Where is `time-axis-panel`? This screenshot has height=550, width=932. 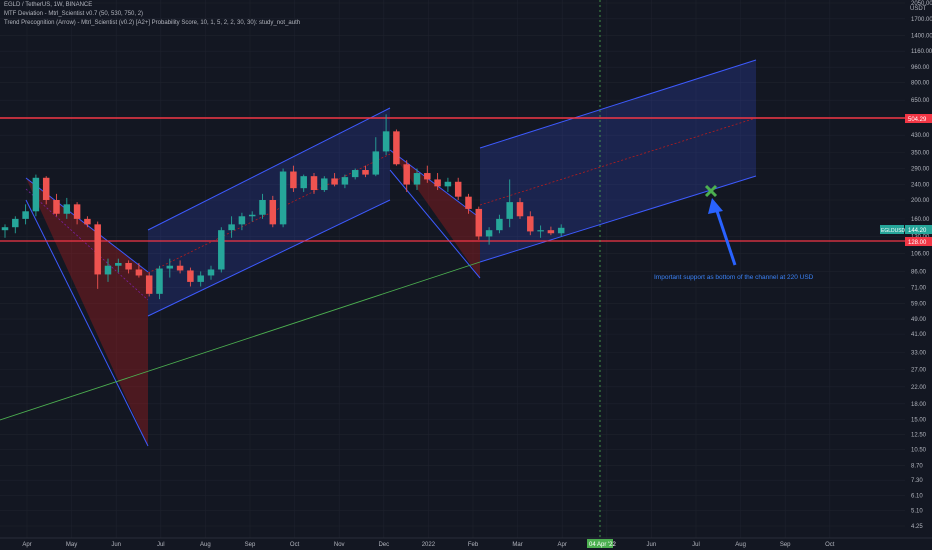 time-axis-panel is located at coordinates (466, 544).